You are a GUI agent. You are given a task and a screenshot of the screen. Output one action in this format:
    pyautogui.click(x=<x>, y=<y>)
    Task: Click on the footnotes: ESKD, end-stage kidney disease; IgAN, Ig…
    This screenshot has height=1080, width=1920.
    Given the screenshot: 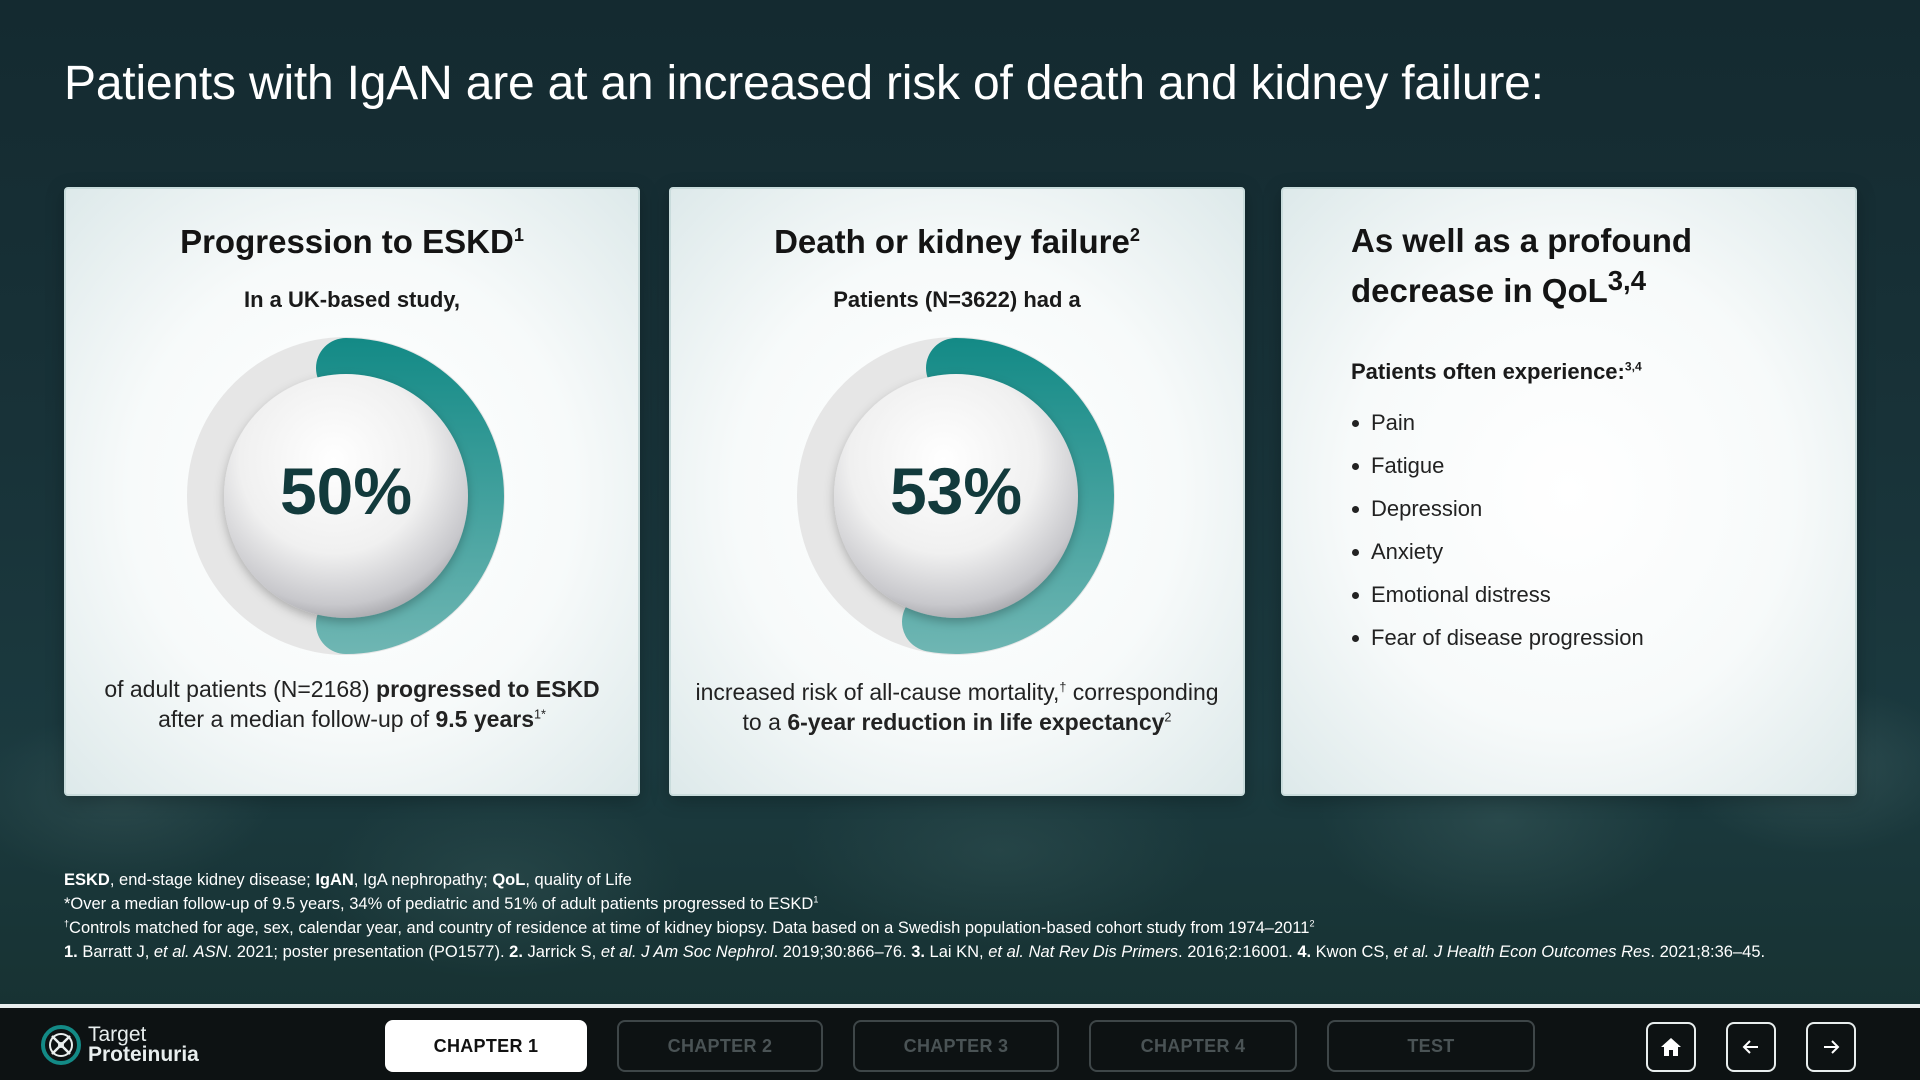 What is the action you would take?
    pyautogui.click(x=914, y=916)
    